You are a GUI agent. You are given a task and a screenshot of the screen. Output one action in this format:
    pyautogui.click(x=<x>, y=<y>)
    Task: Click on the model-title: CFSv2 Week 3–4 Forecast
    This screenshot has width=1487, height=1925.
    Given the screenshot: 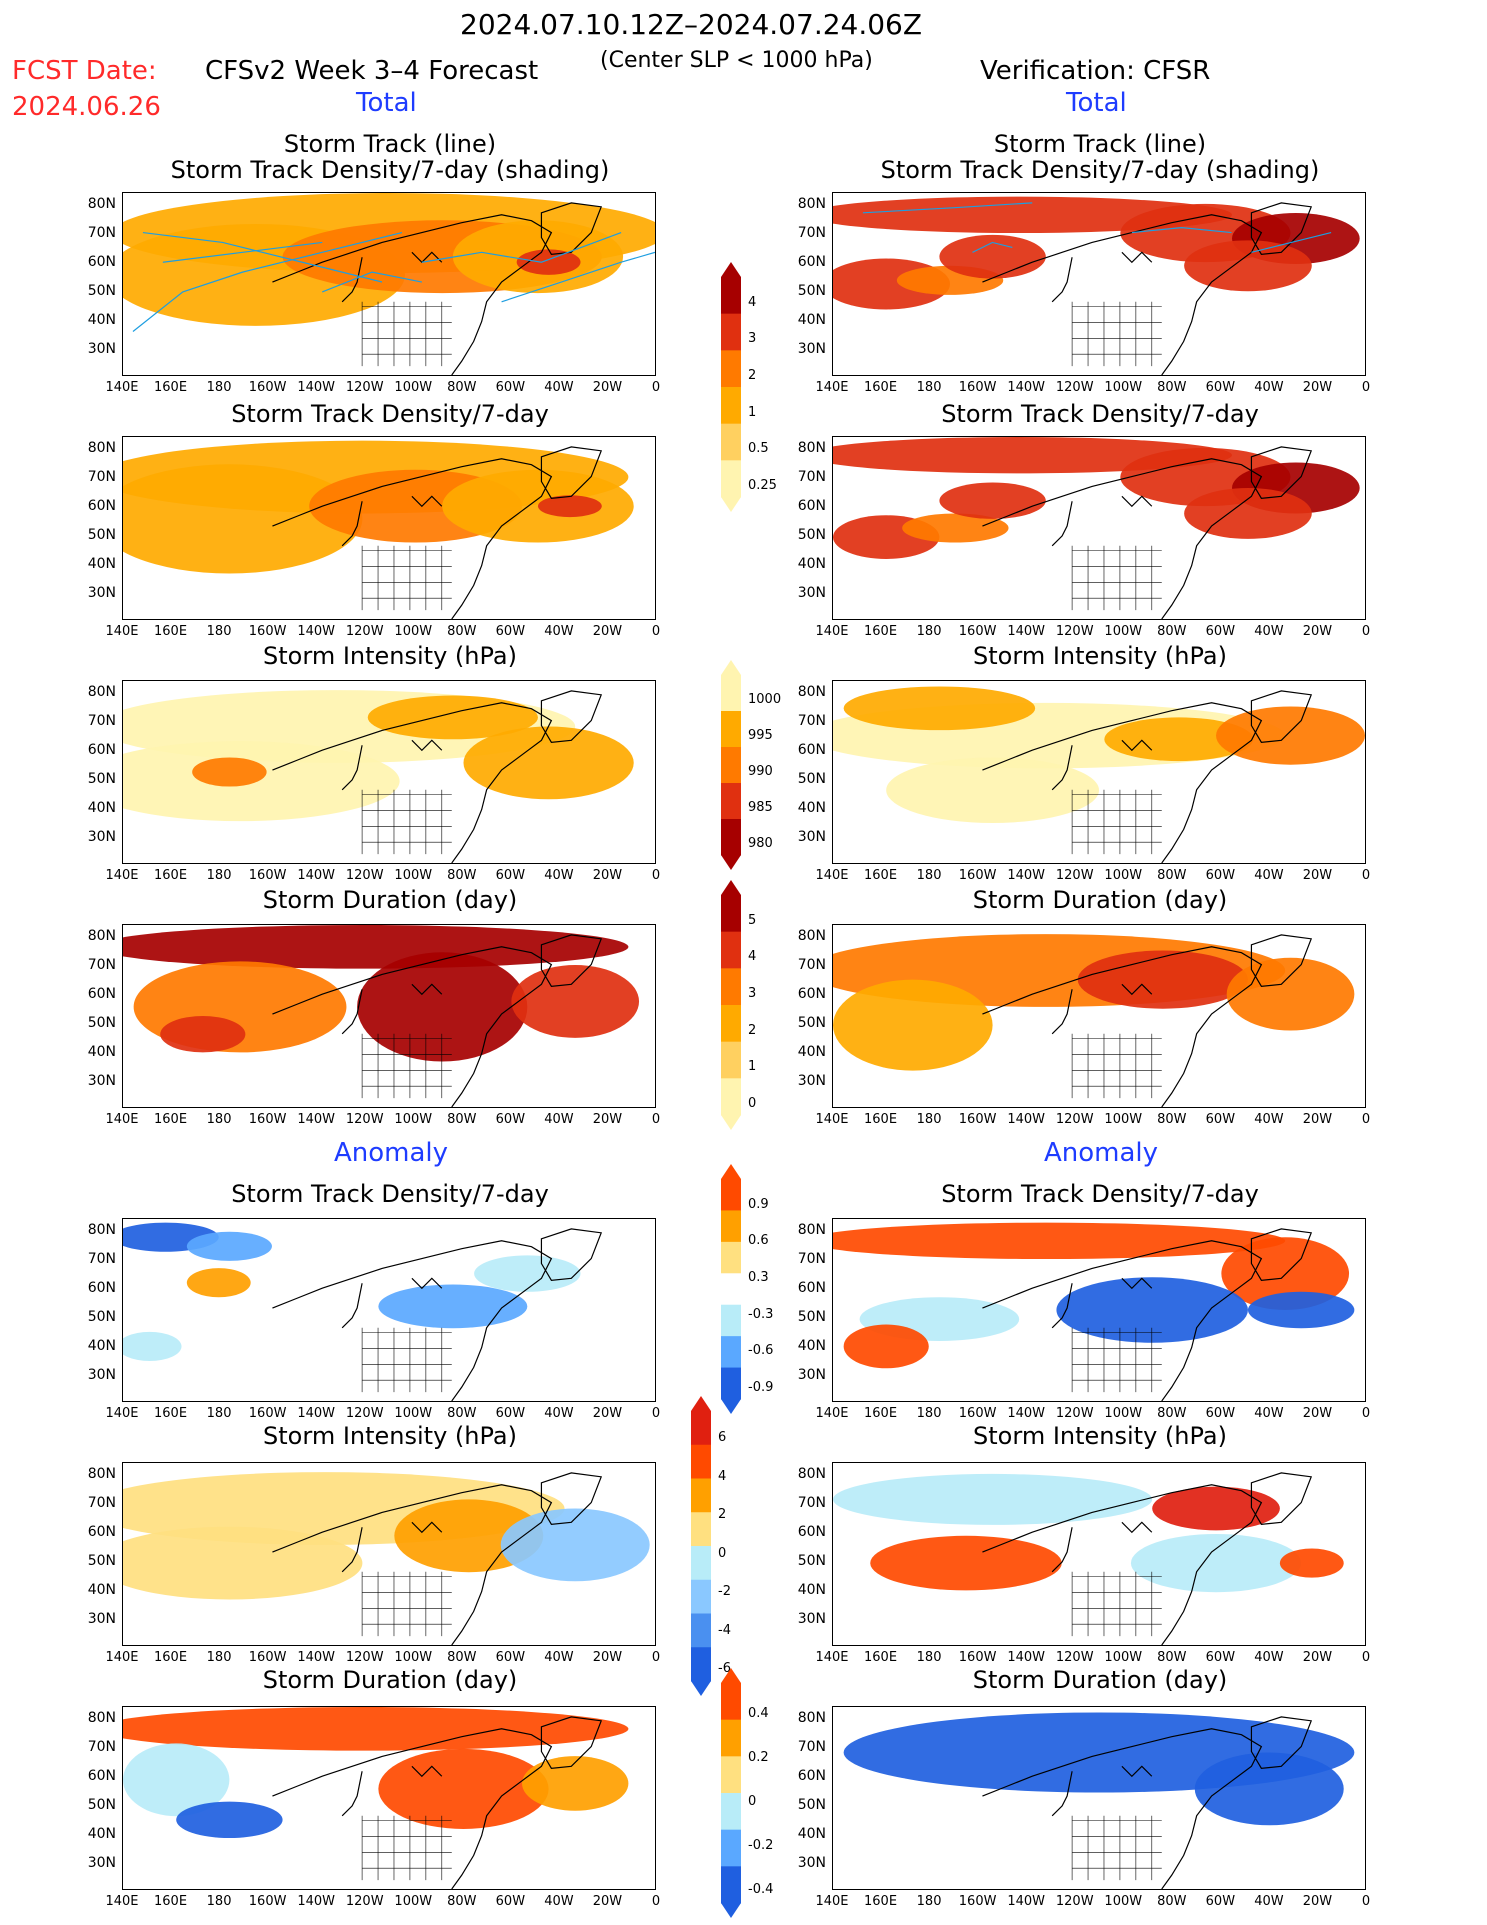 What is the action you would take?
    pyautogui.click(x=372, y=71)
    